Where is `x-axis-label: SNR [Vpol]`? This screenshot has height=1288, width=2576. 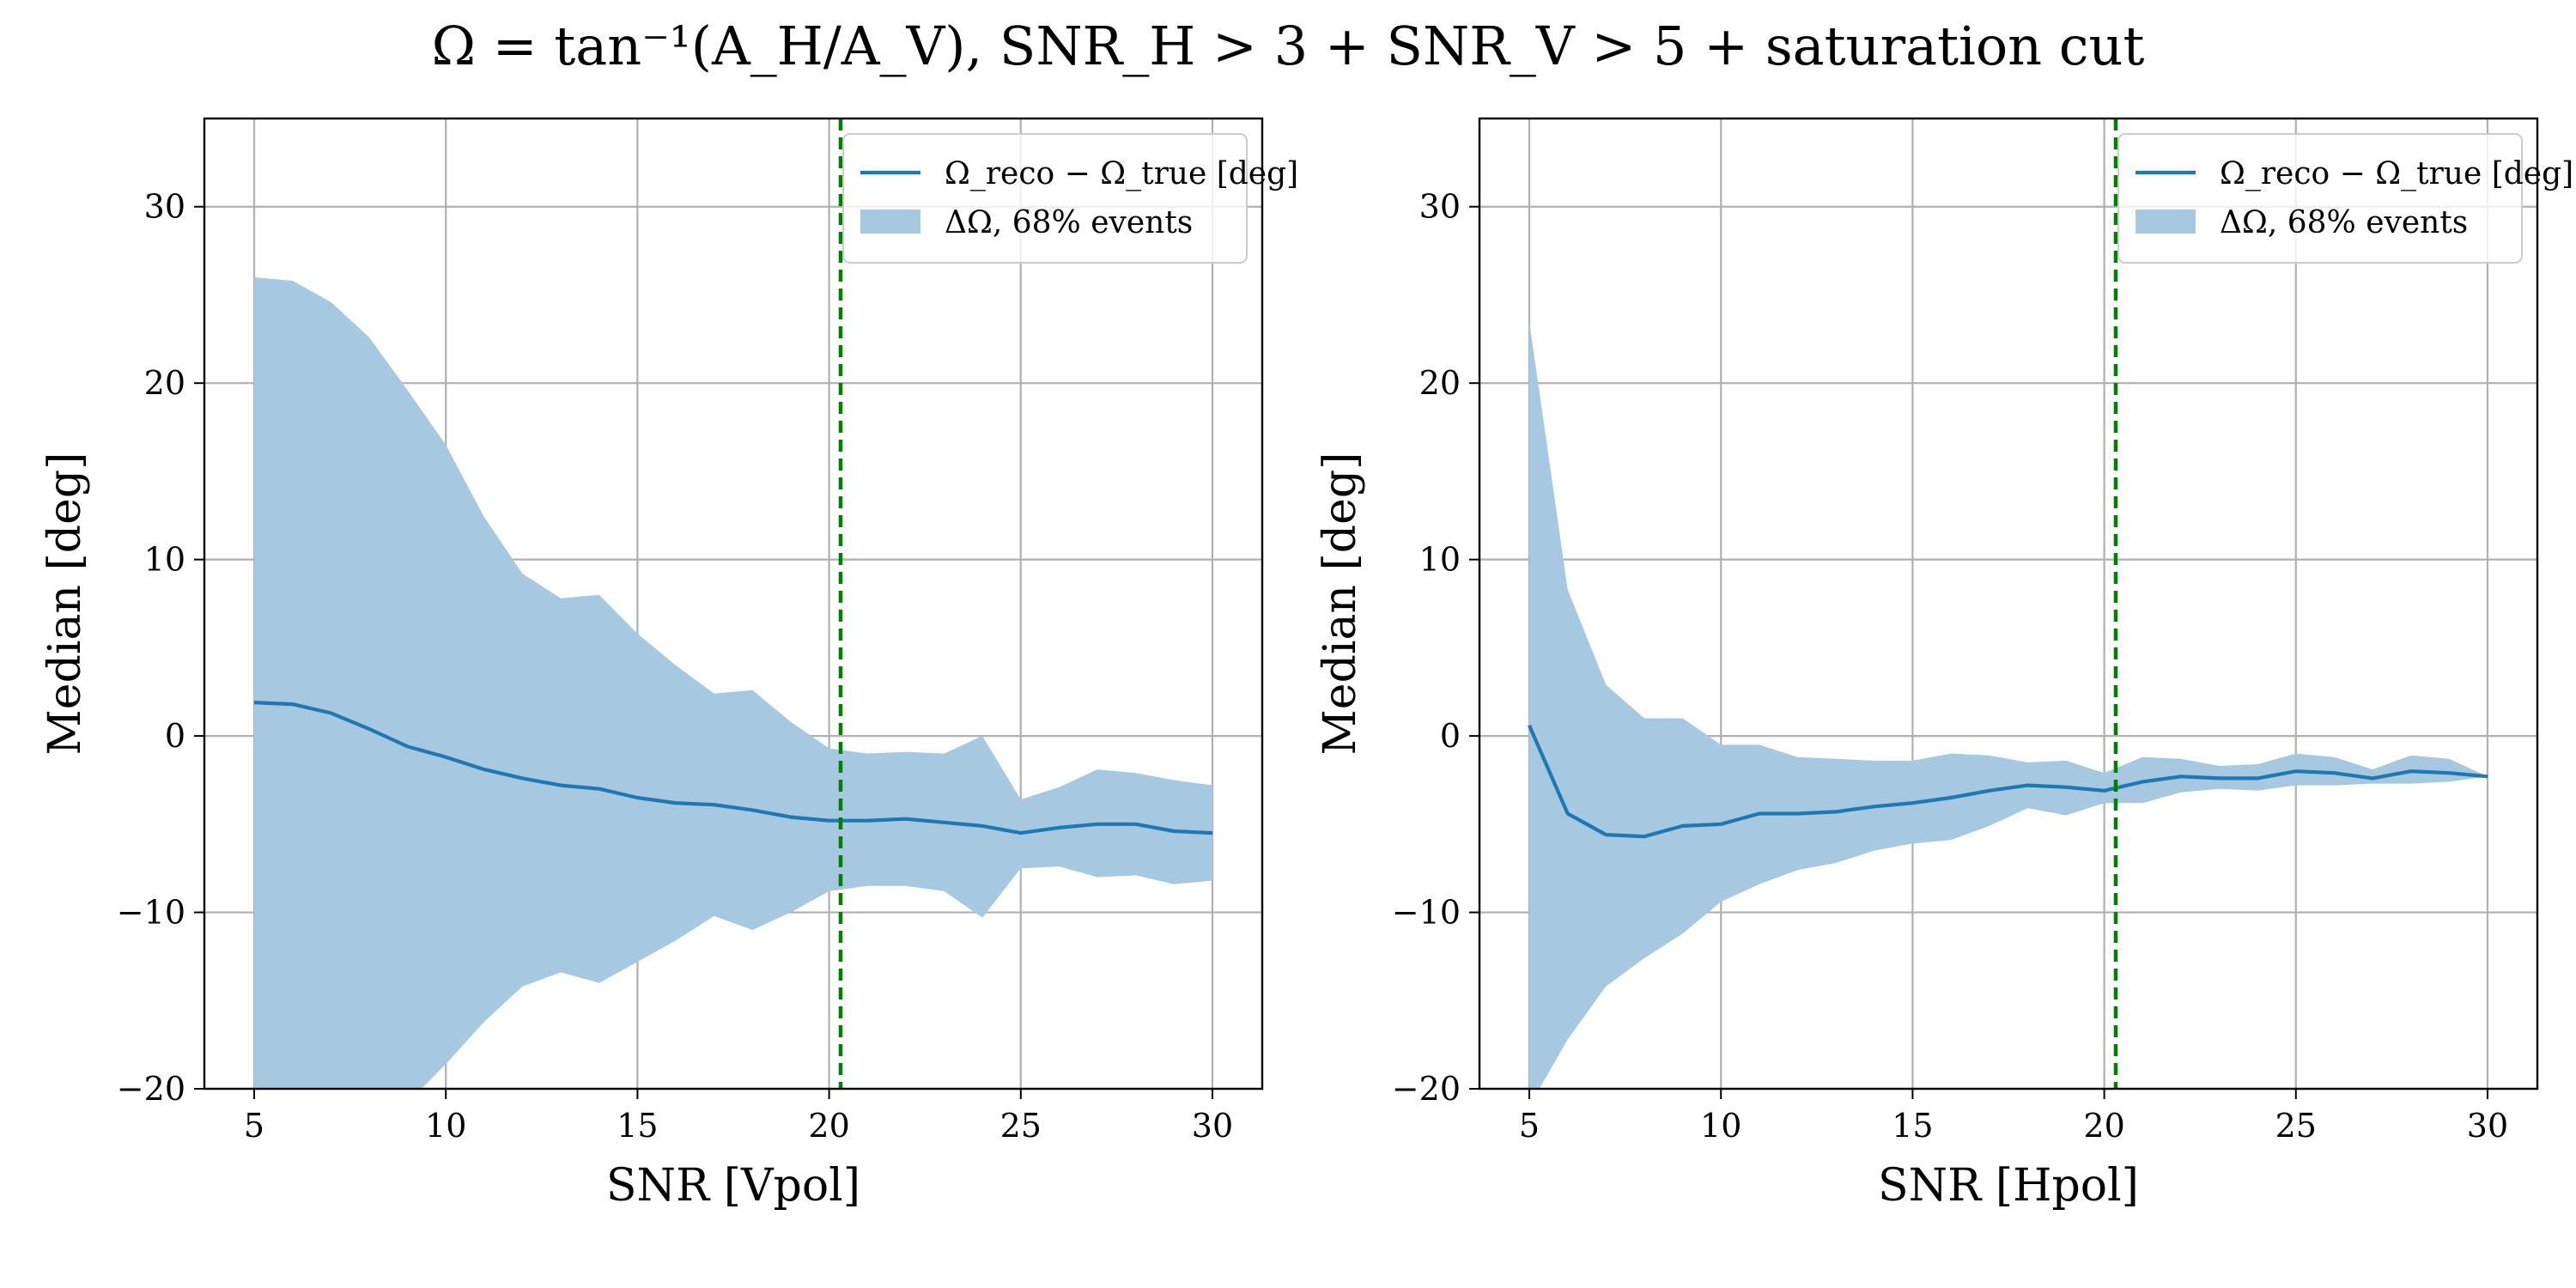
x-axis-label: SNR [Vpol] is located at coordinates (733, 1186).